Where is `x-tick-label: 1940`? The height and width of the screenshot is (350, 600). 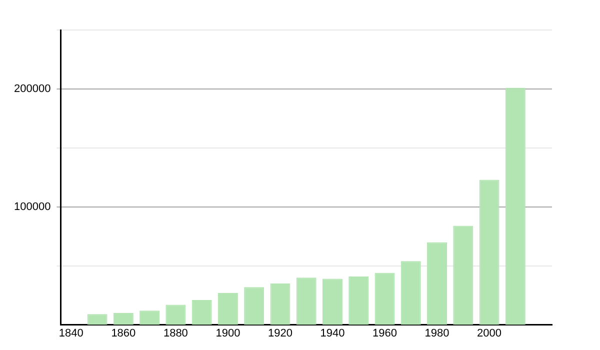 x-tick-label: 1940 is located at coordinates (332, 333).